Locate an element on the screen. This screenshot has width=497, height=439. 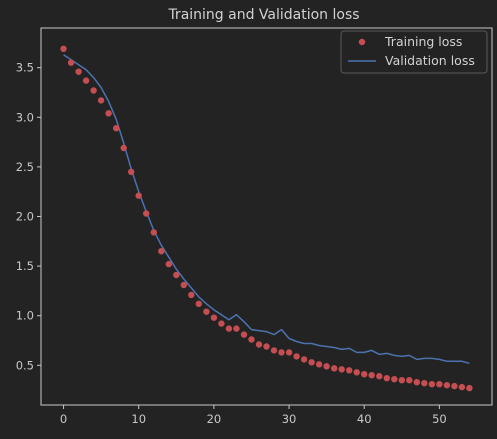
x-tick-label: 0 is located at coordinates (63, 419).